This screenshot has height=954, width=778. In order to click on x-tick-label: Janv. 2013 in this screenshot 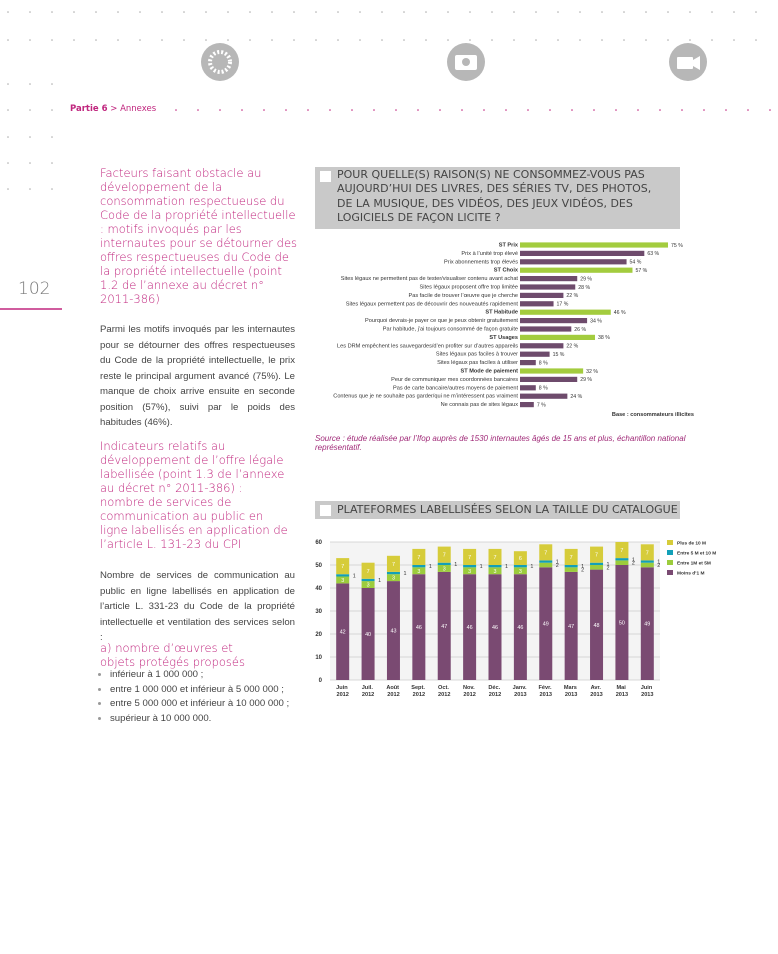, I will do `click(520, 691)`.